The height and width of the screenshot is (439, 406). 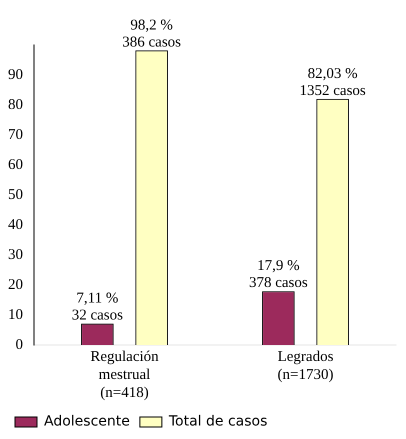 What do you see at coordinates (15, 74) in the screenshot?
I see `y-tick-label: 90` at bounding box center [15, 74].